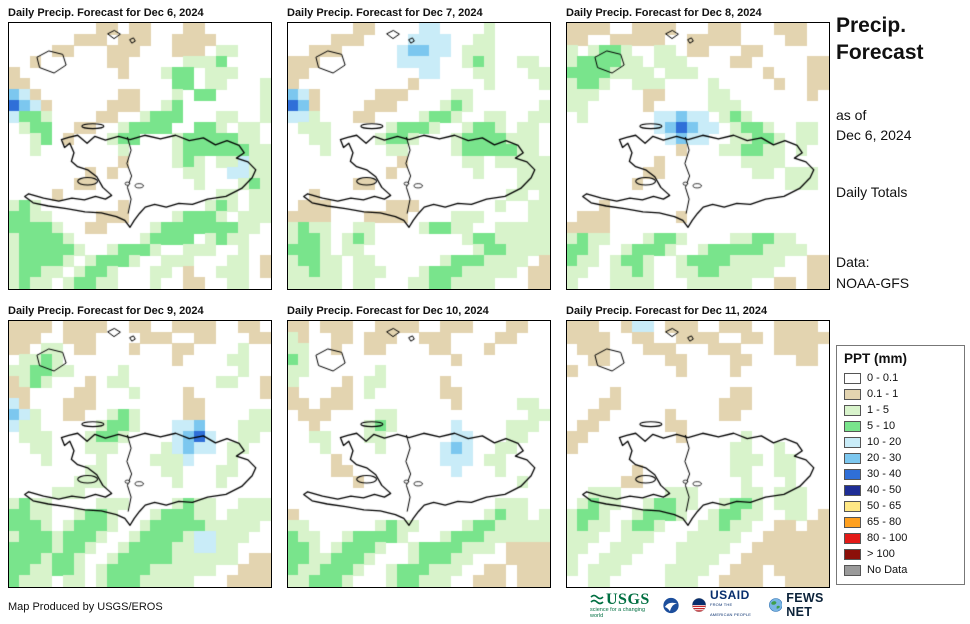 The height and width of the screenshot is (624, 970). I want to click on legend-label: 0 - 0.1, so click(883, 378).